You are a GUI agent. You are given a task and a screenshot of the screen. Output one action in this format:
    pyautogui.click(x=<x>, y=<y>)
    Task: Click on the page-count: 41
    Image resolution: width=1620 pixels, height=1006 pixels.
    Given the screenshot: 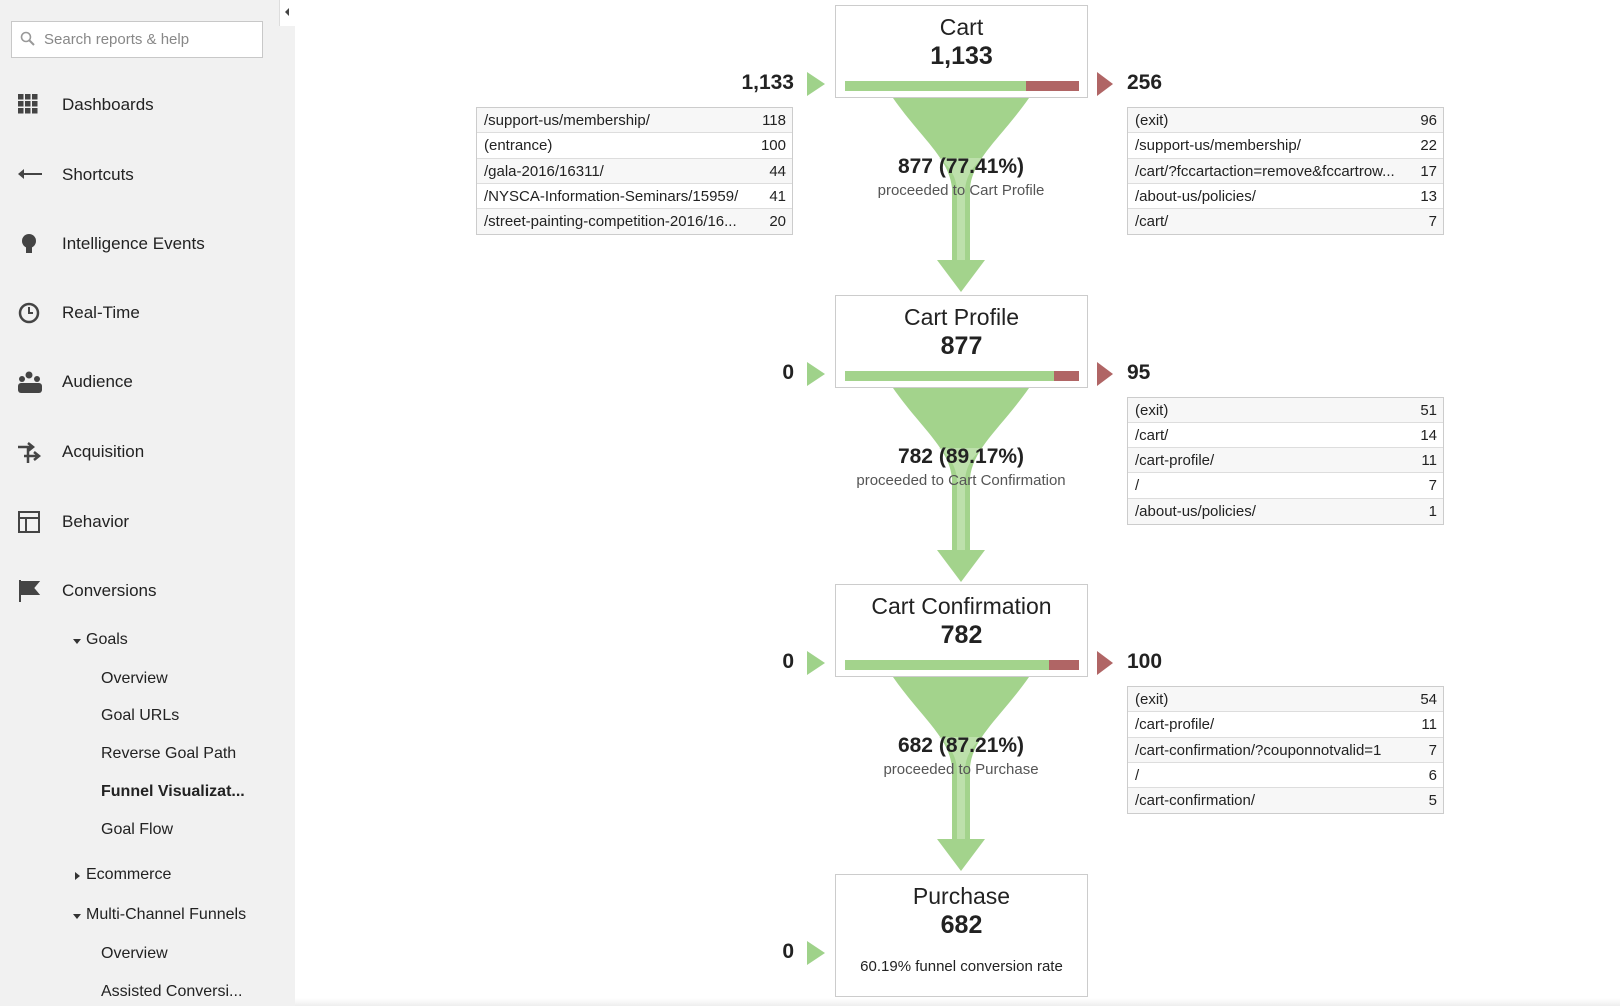 What is the action you would take?
    pyautogui.click(x=777, y=196)
    